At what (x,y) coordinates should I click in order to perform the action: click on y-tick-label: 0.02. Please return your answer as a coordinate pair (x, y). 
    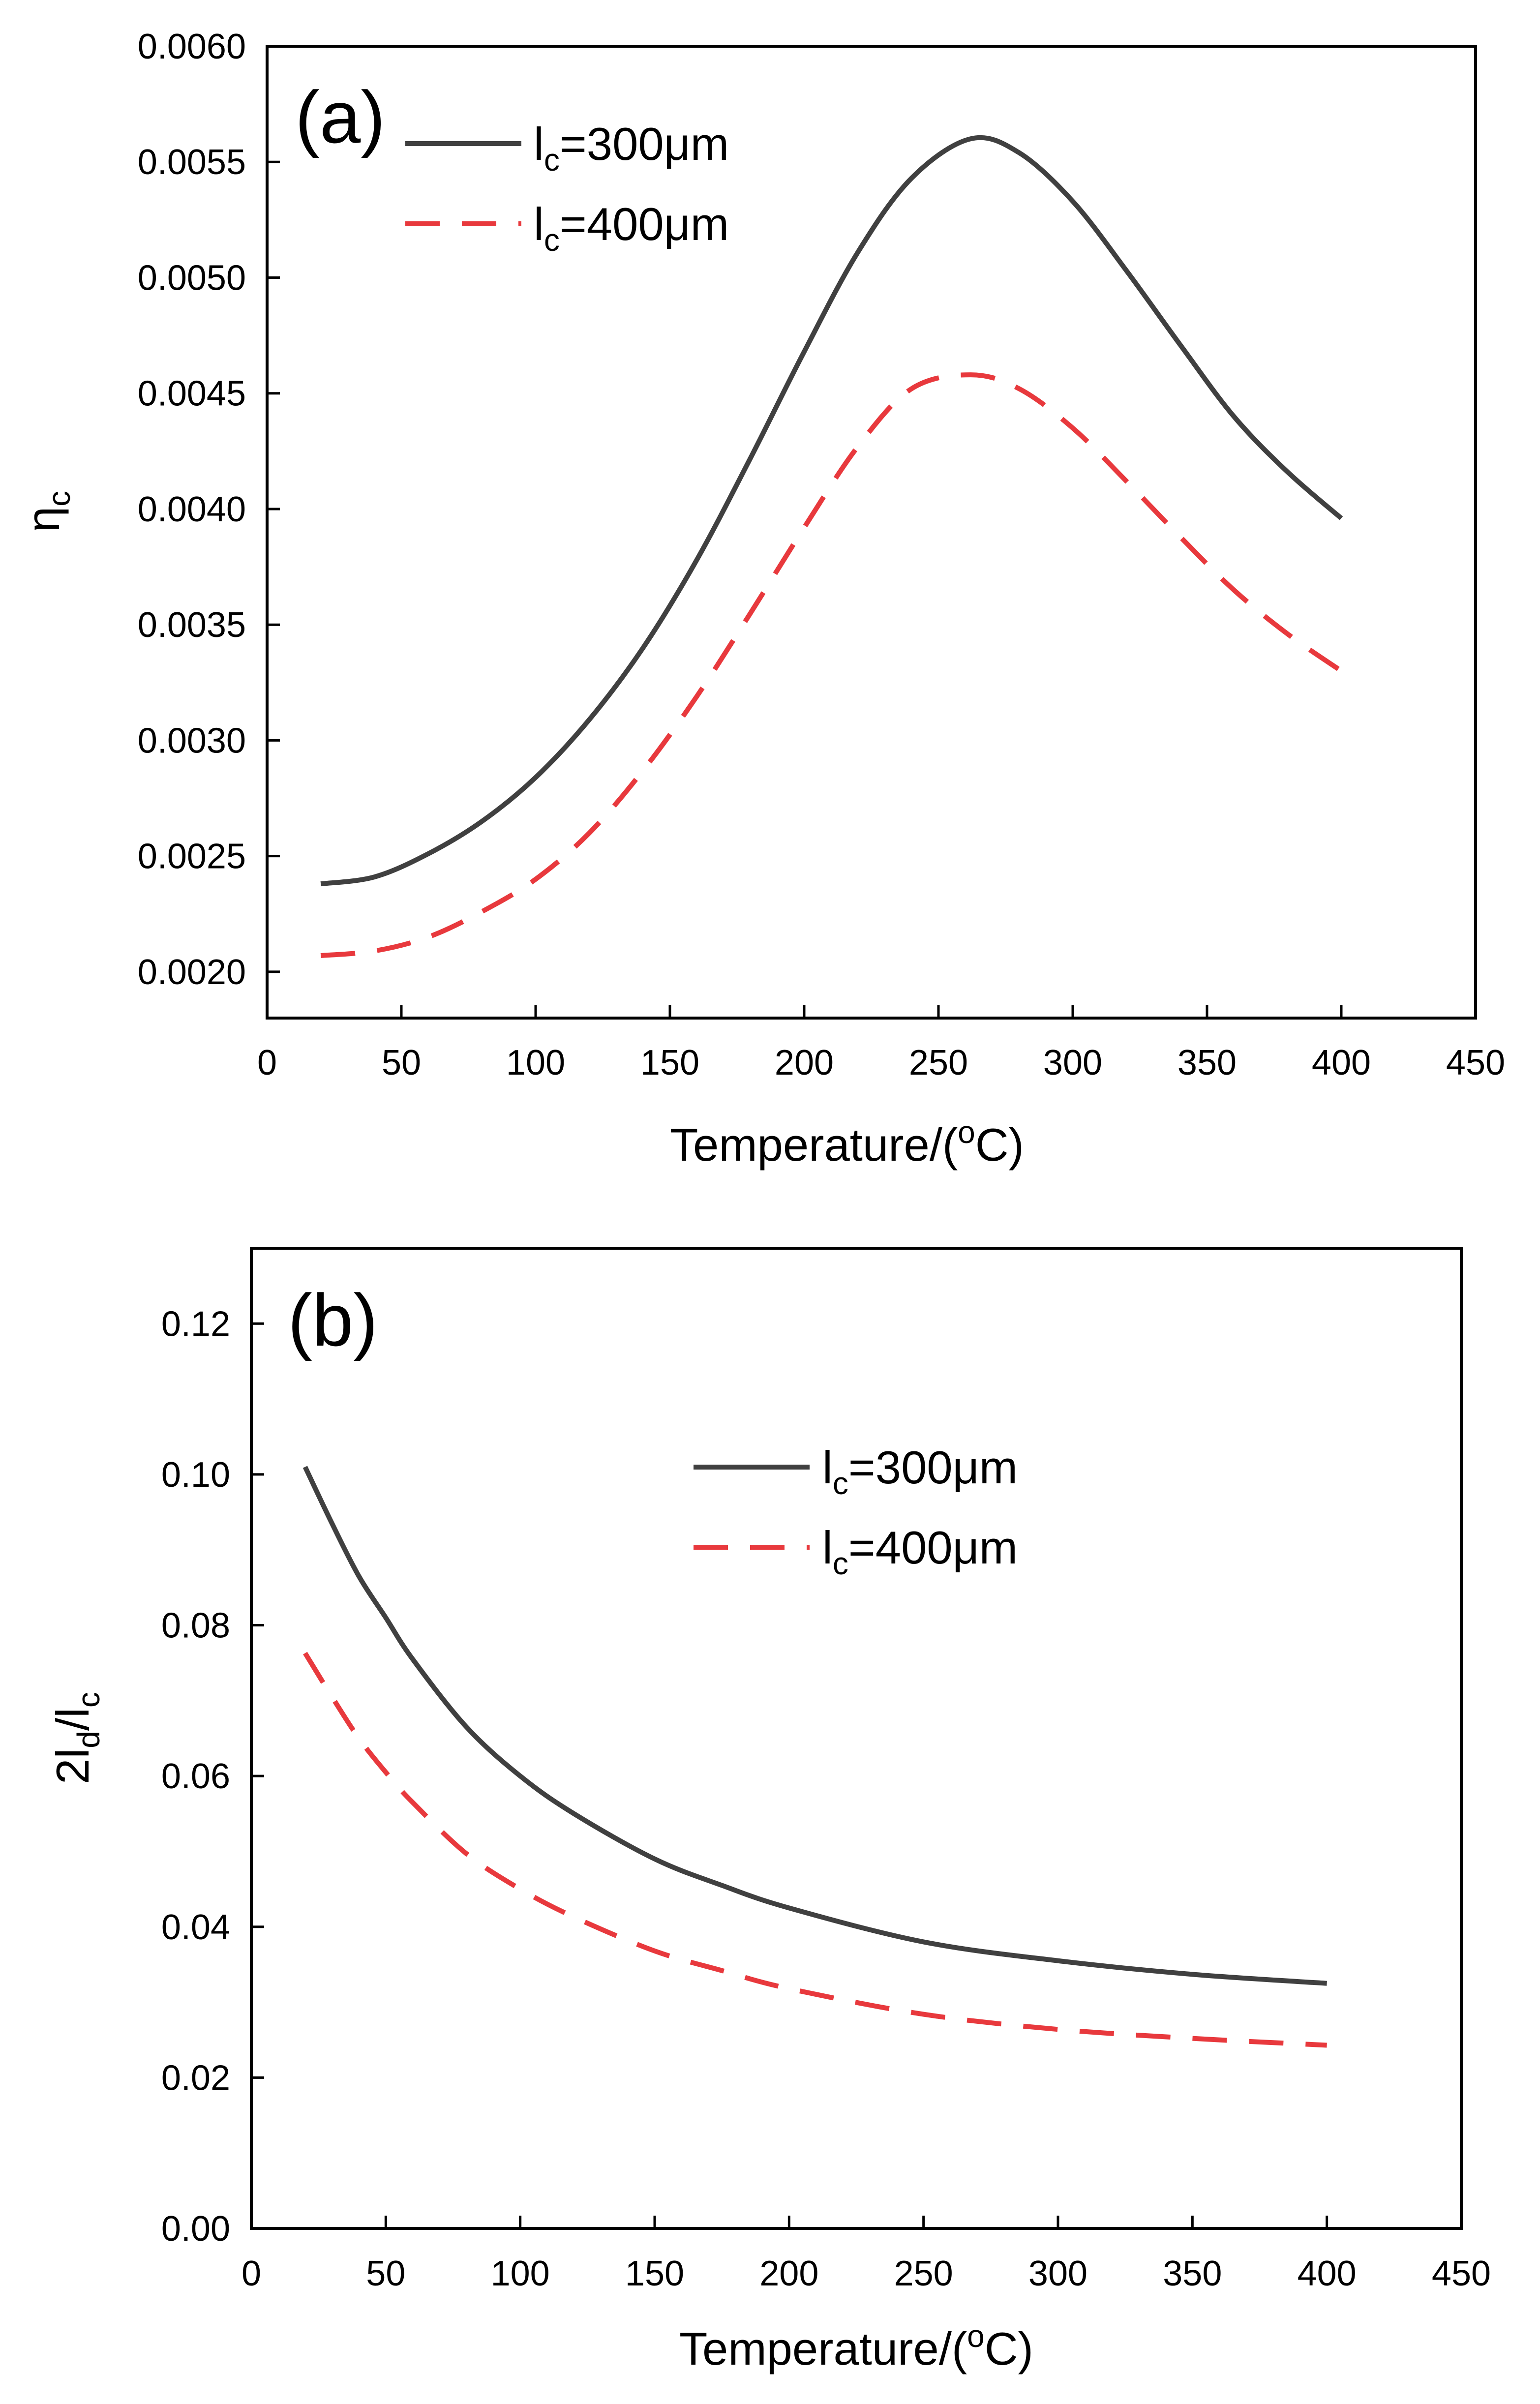
    Looking at the image, I should click on (196, 2078).